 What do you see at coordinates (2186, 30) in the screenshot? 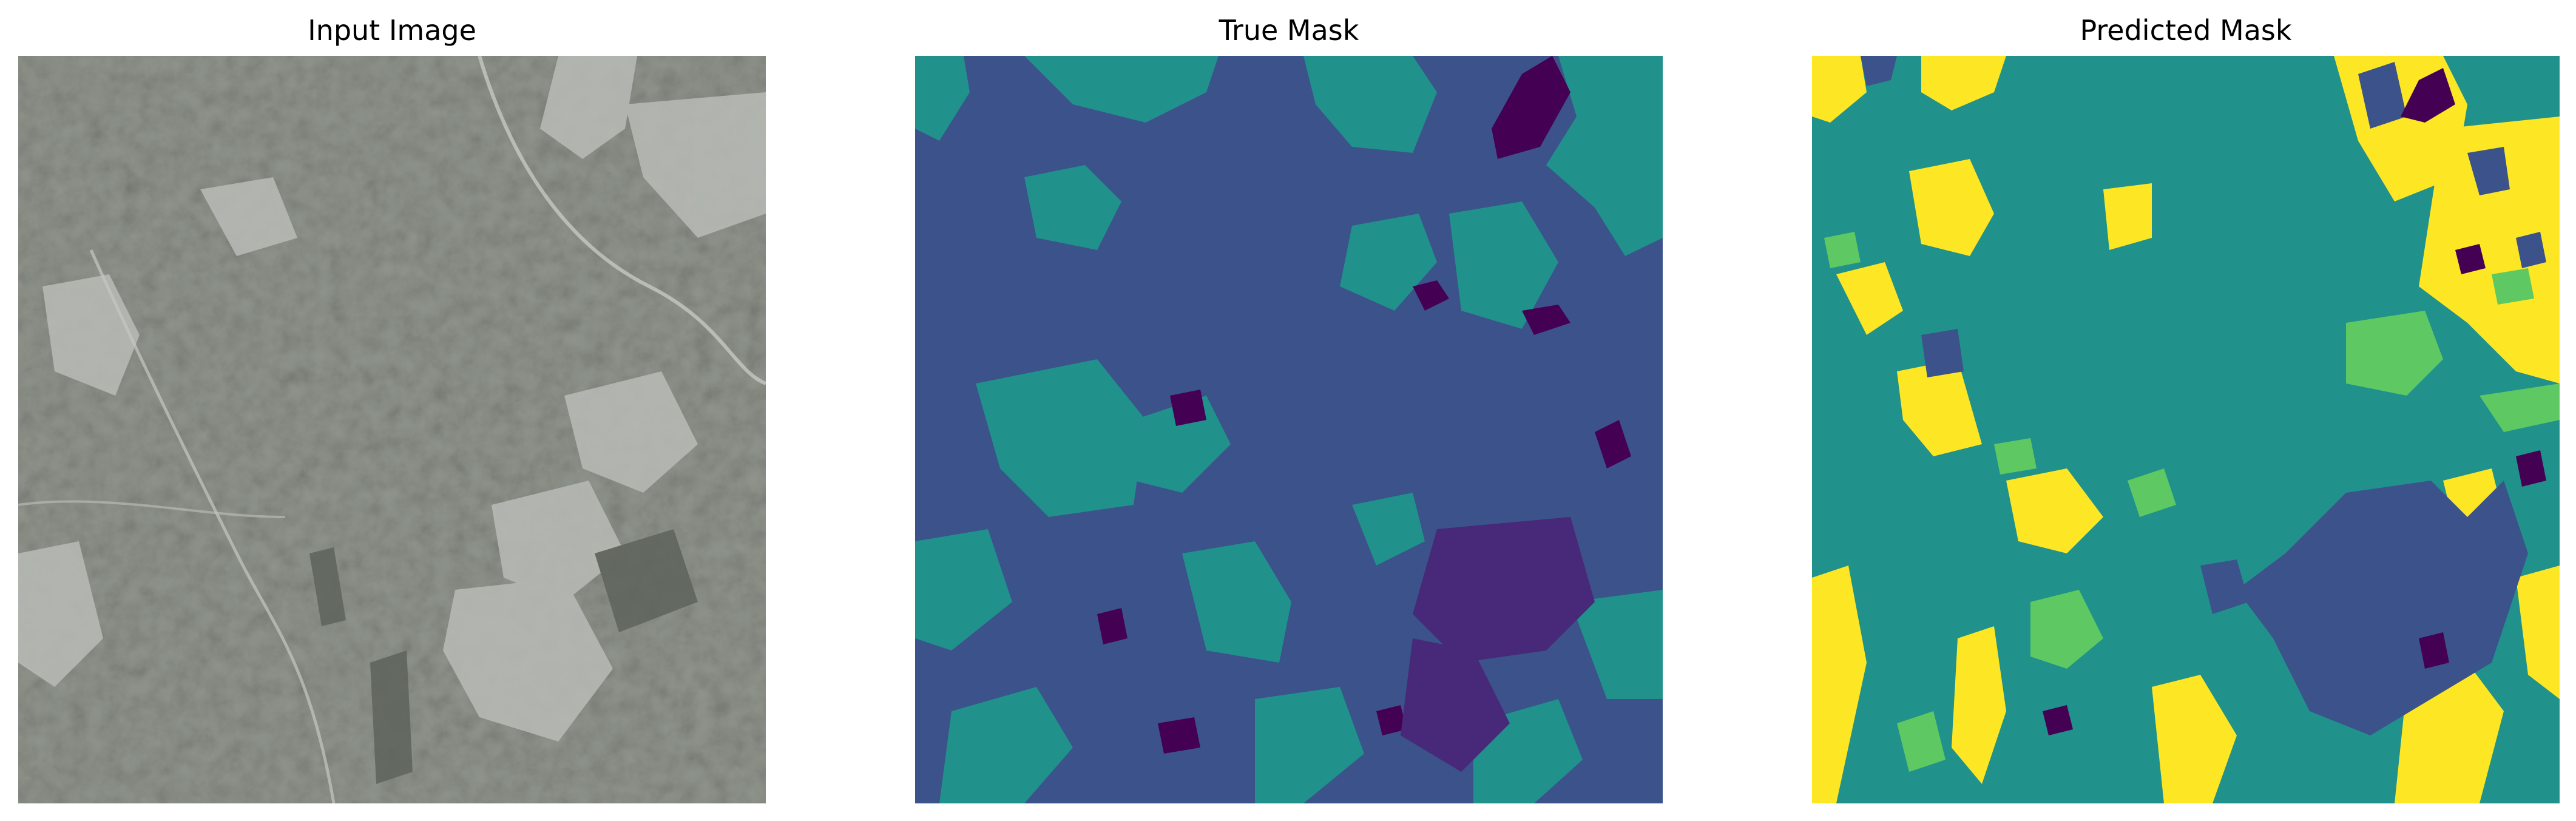
I see `predicted-mask-title: Predicted Mask` at bounding box center [2186, 30].